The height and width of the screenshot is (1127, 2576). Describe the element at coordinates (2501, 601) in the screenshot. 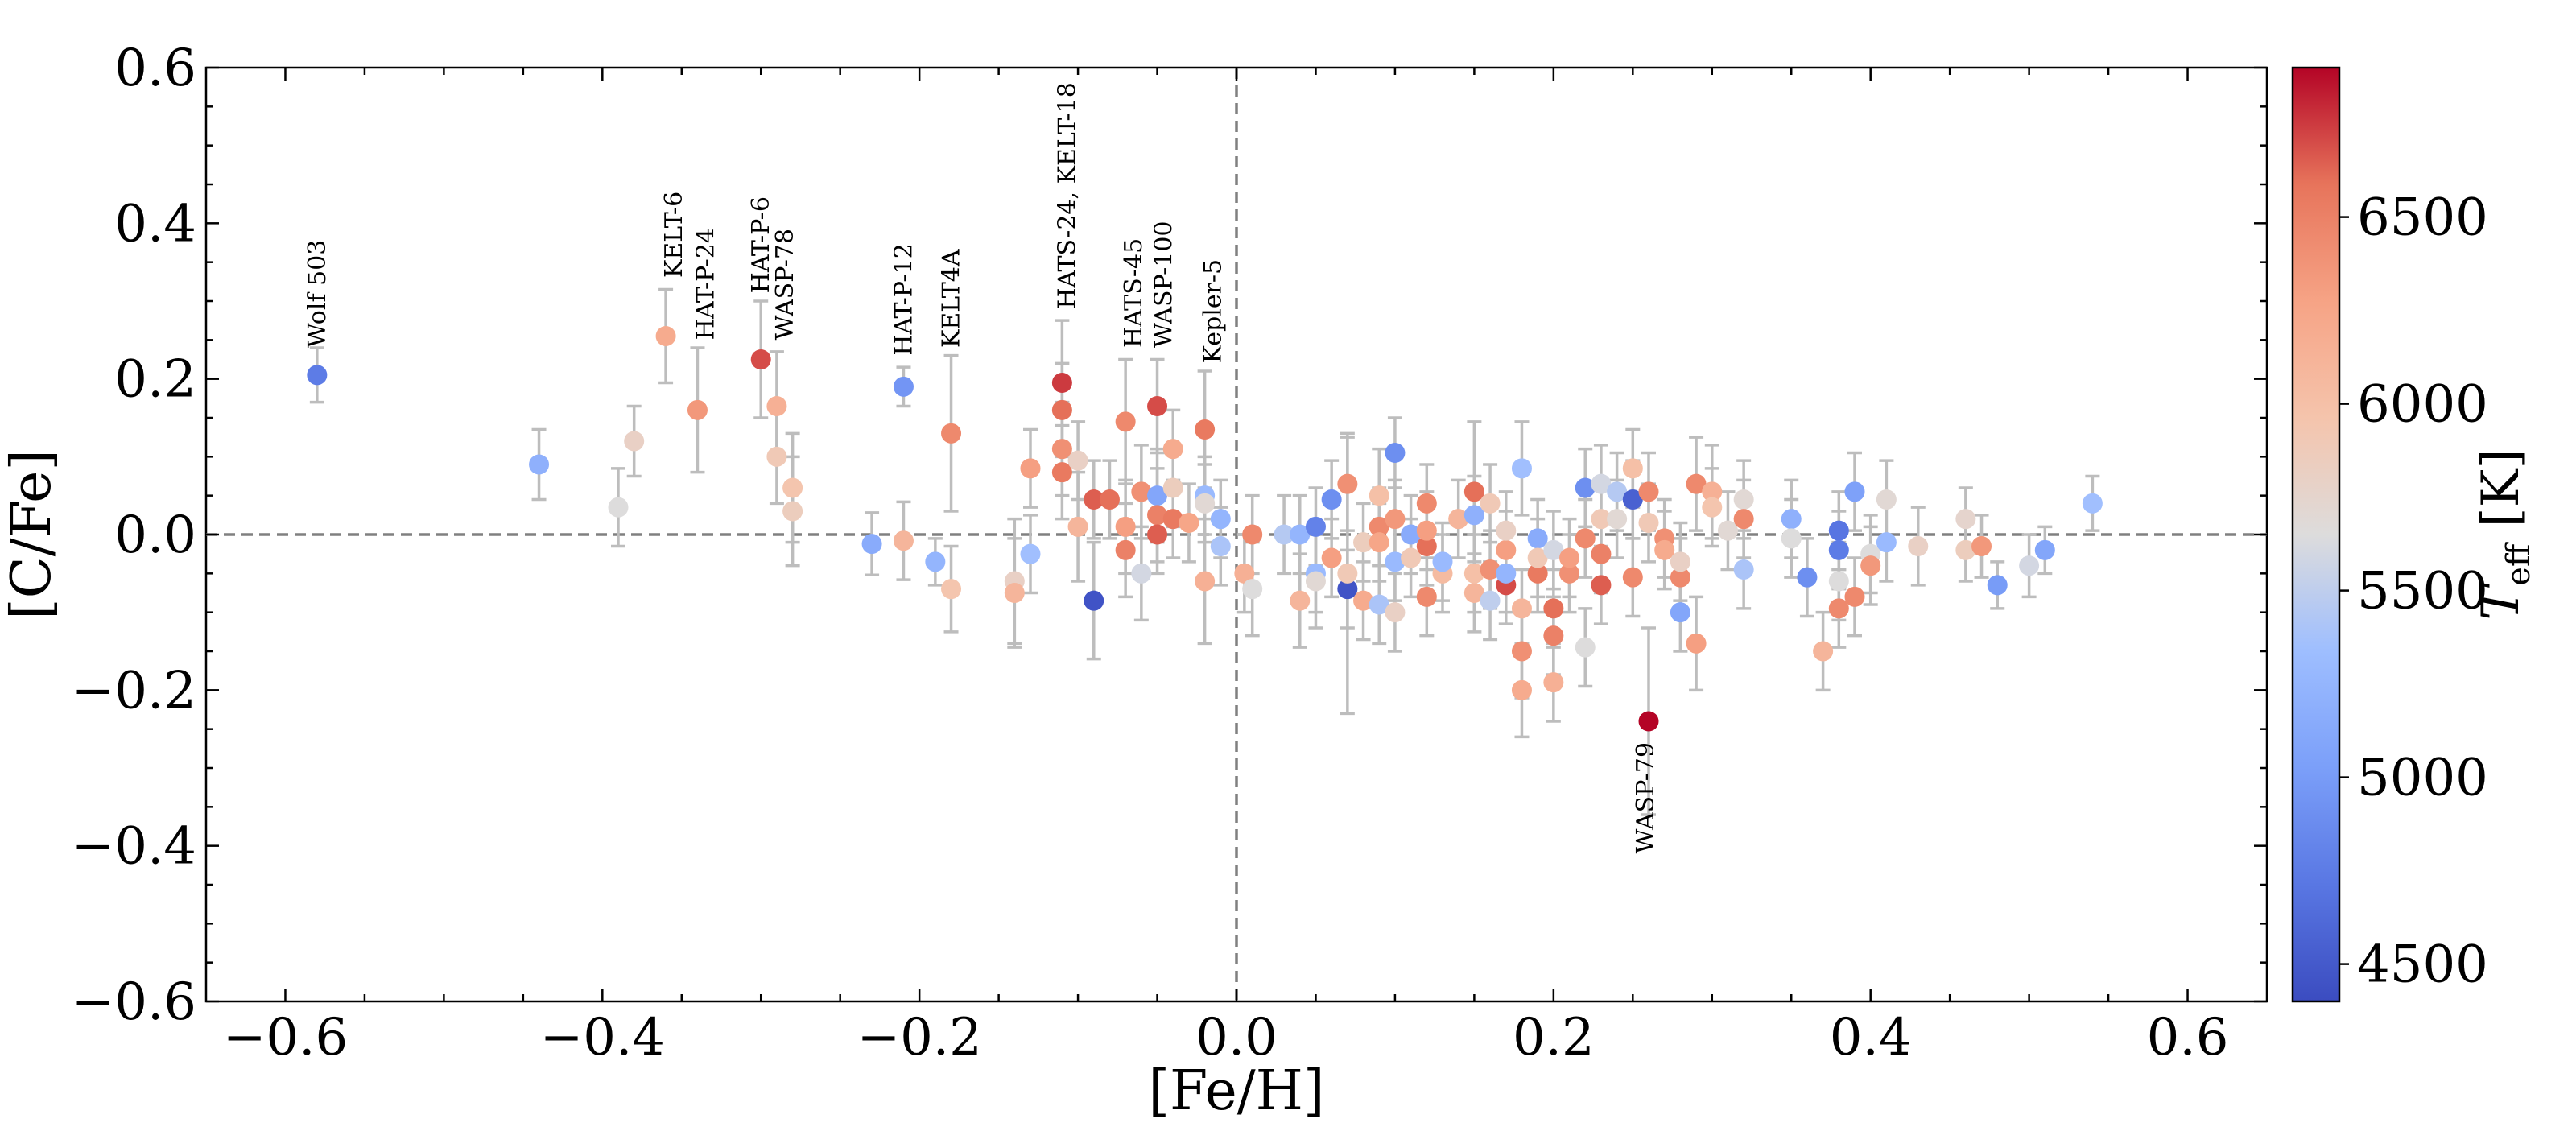

I see `colorbar-label-main: T` at that location.